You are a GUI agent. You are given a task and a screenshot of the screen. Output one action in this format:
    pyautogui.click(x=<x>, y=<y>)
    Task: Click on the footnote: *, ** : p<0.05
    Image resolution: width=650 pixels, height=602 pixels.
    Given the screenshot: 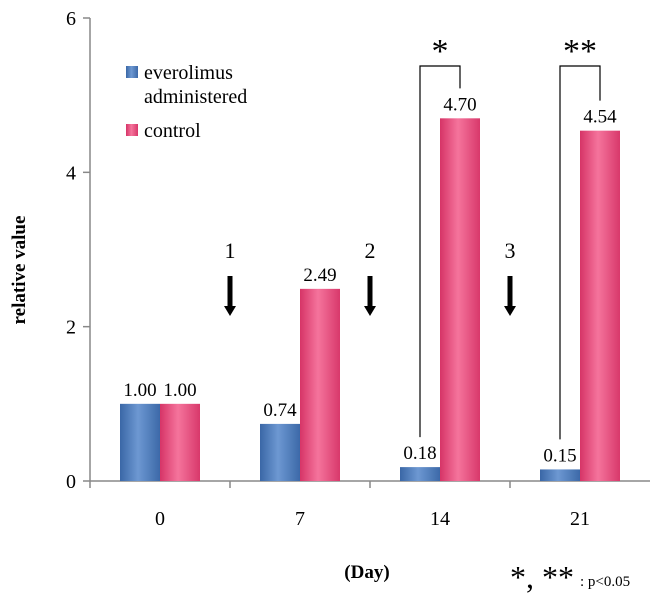 What is the action you would take?
    pyautogui.click(x=570, y=577)
    